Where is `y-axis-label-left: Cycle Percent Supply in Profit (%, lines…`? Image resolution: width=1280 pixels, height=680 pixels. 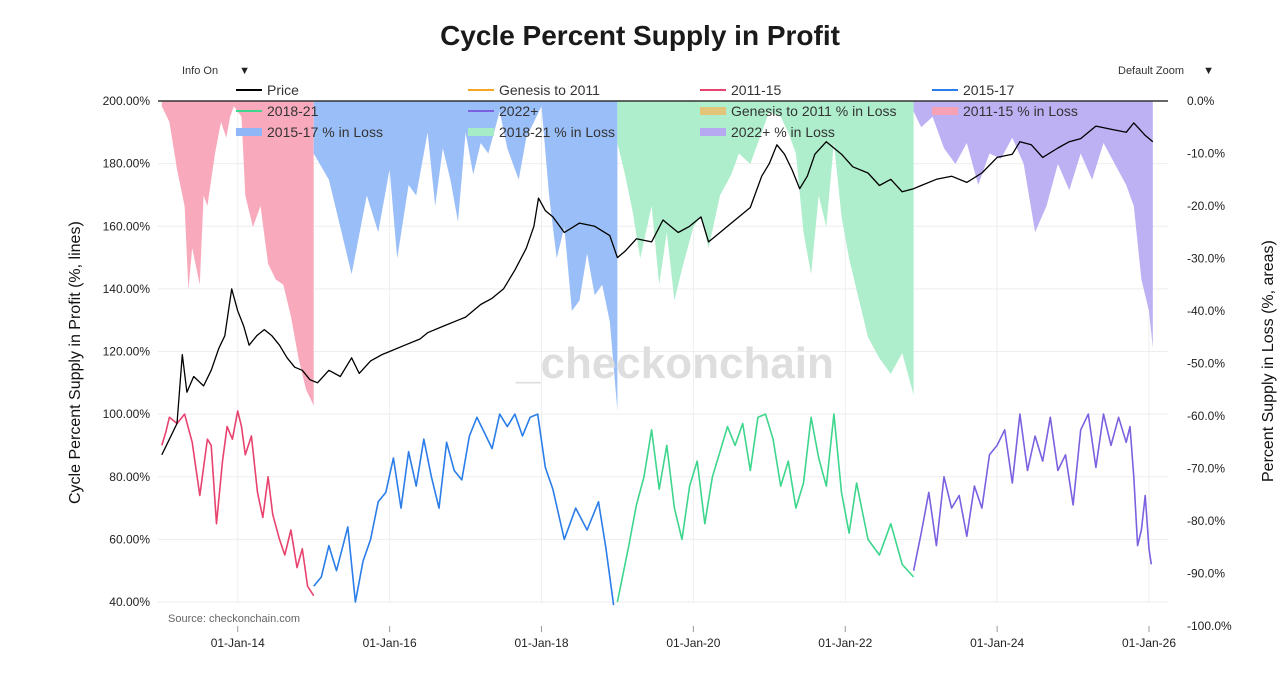 y-axis-label-left: Cycle Percent Supply in Profit (%, lines… is located at coordinates (75, 362).